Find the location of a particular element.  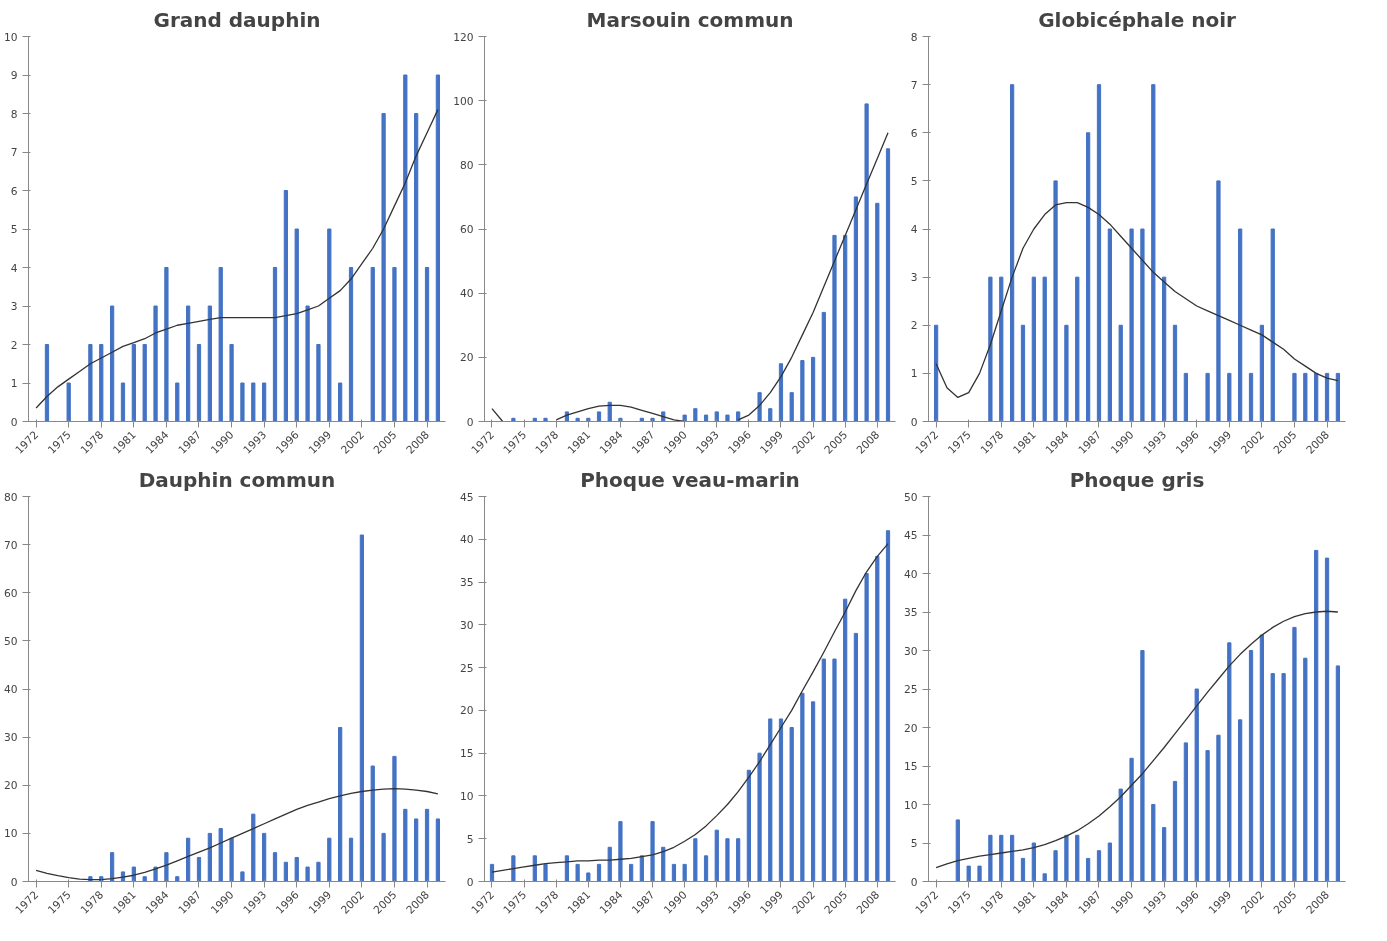

chart-title: Globicéphale noir is located at coordinates (1137, 19).